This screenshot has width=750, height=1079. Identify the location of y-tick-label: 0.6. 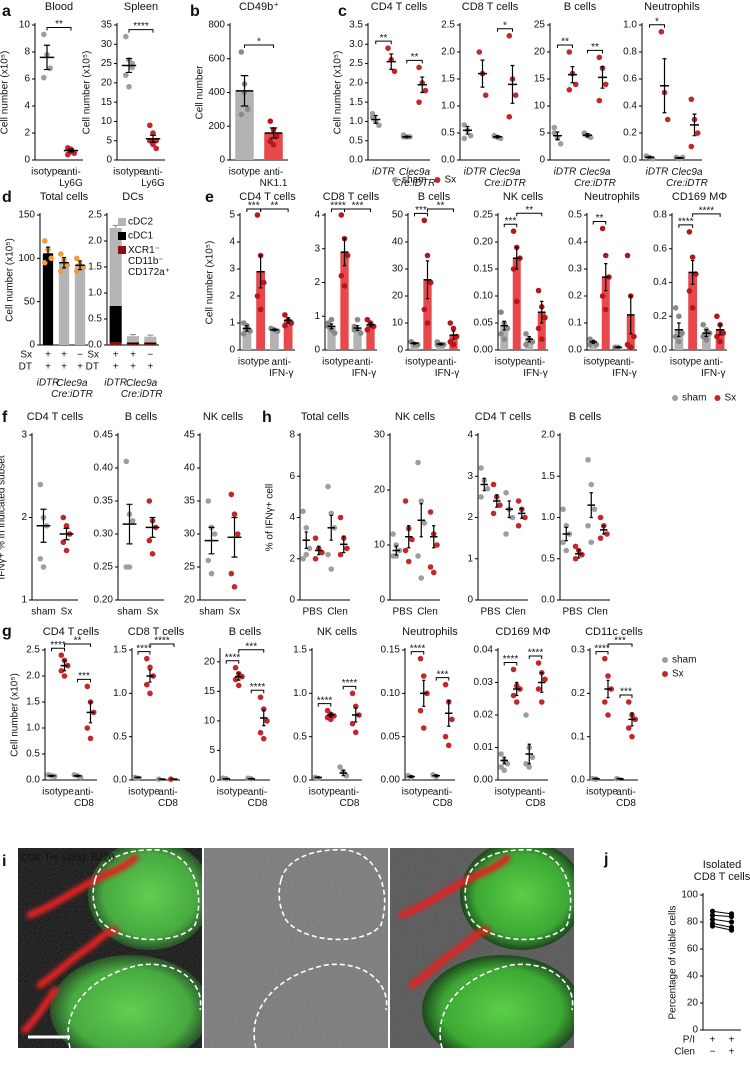
(630, 79).